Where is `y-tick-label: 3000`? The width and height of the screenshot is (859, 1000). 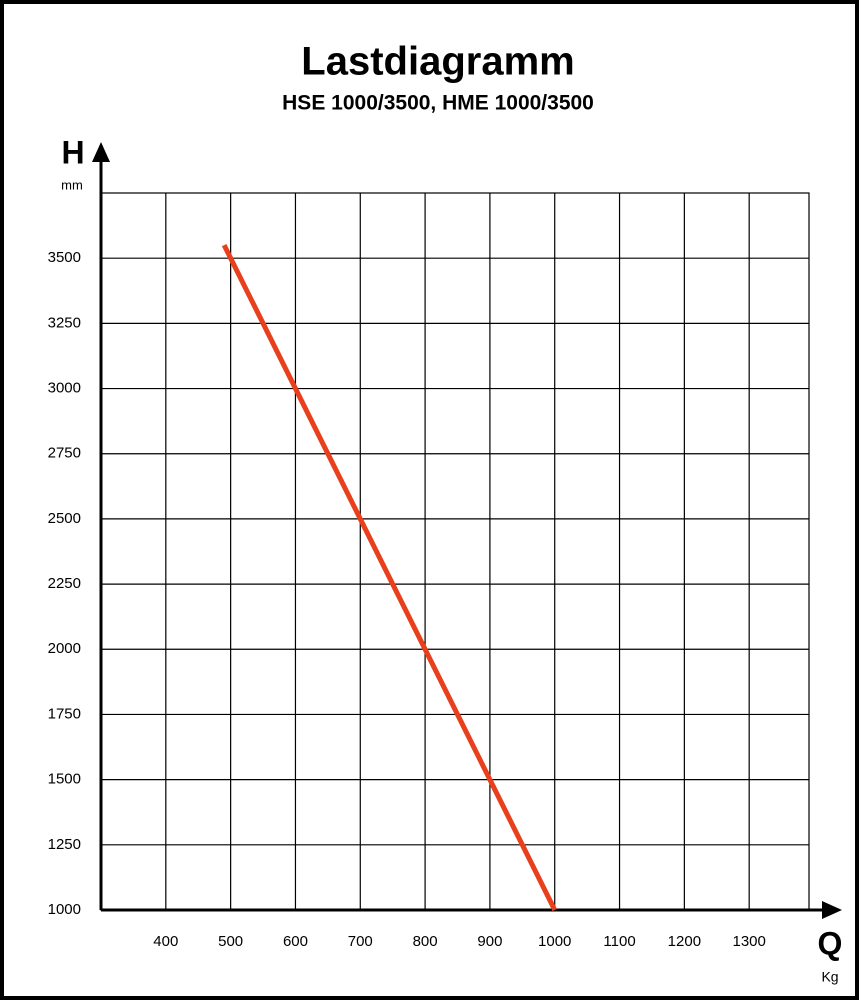
y-tick-label: 3000 is located at coordinates (64, 388).